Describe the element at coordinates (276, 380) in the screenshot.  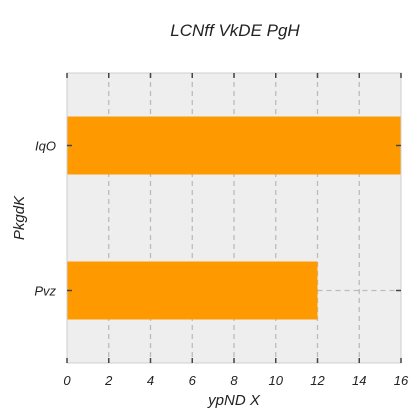
I see `x-tick-label: 10` at that location.